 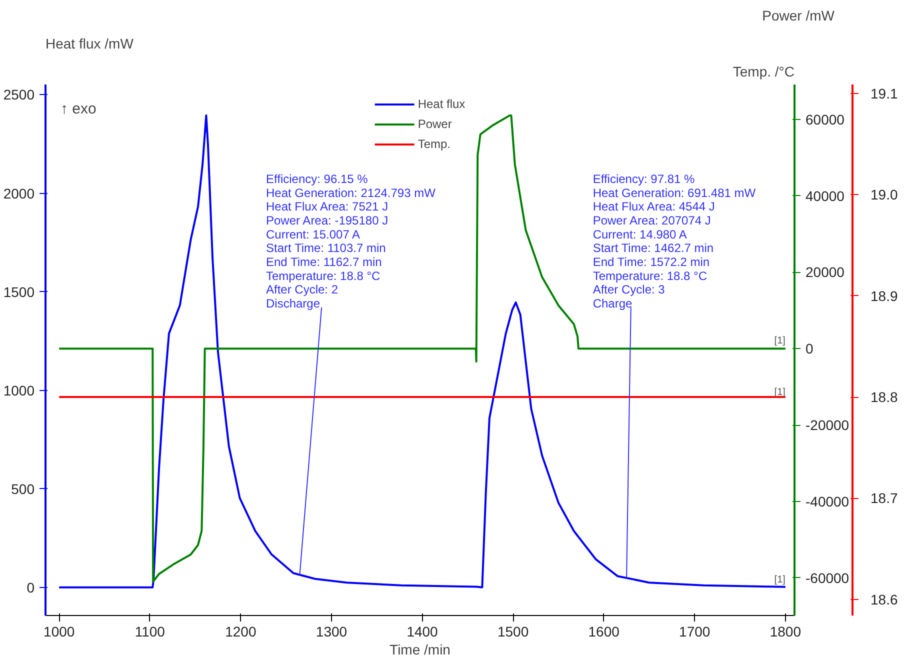 I want to click on annotation: Current: 15.007 A, so click(x=313, y=234).